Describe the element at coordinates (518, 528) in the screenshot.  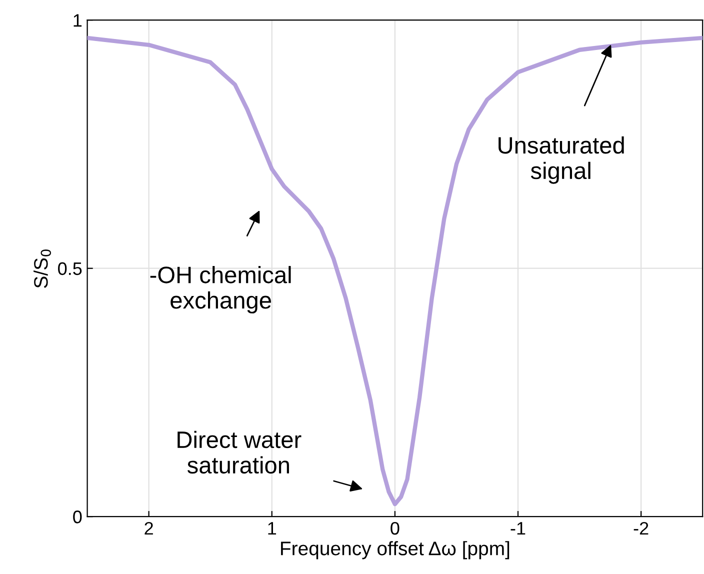
I see `x-tick-label: -1` at that location.